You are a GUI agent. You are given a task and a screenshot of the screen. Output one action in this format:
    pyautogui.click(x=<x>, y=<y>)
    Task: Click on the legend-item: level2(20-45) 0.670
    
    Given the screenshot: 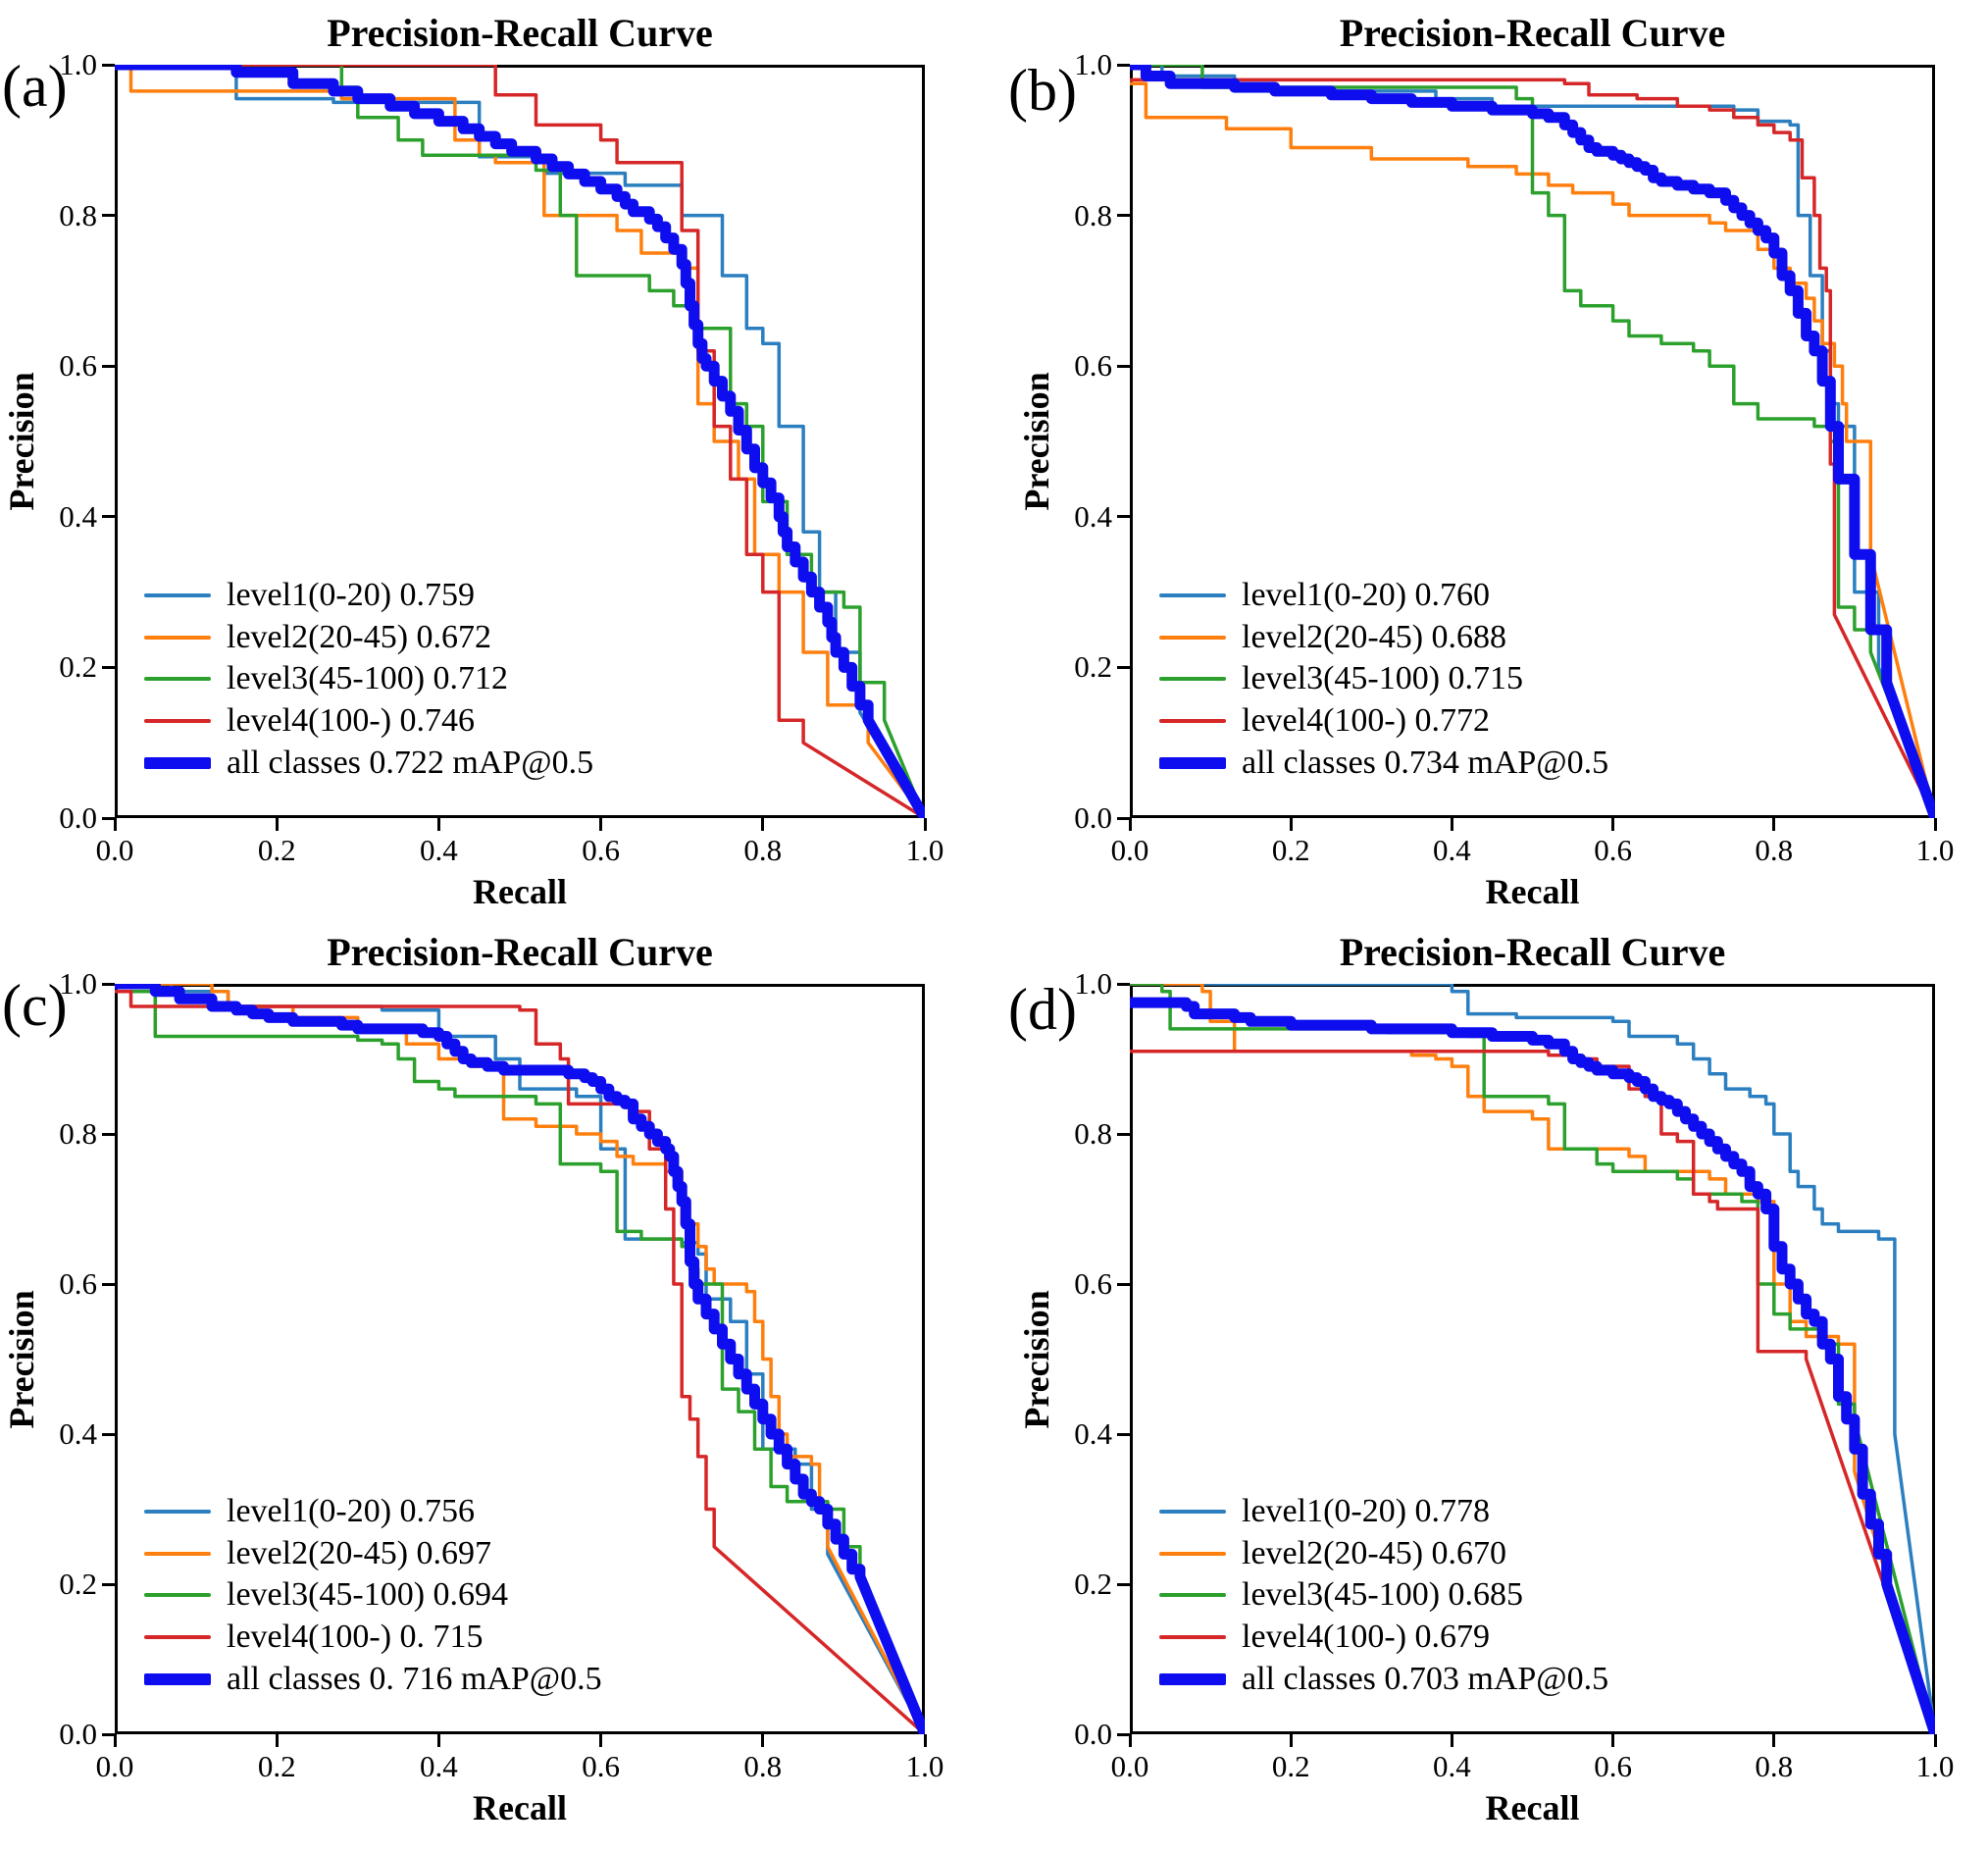 What is the action you would take?
    pyautogui.click(x=1332, y=1553)
    